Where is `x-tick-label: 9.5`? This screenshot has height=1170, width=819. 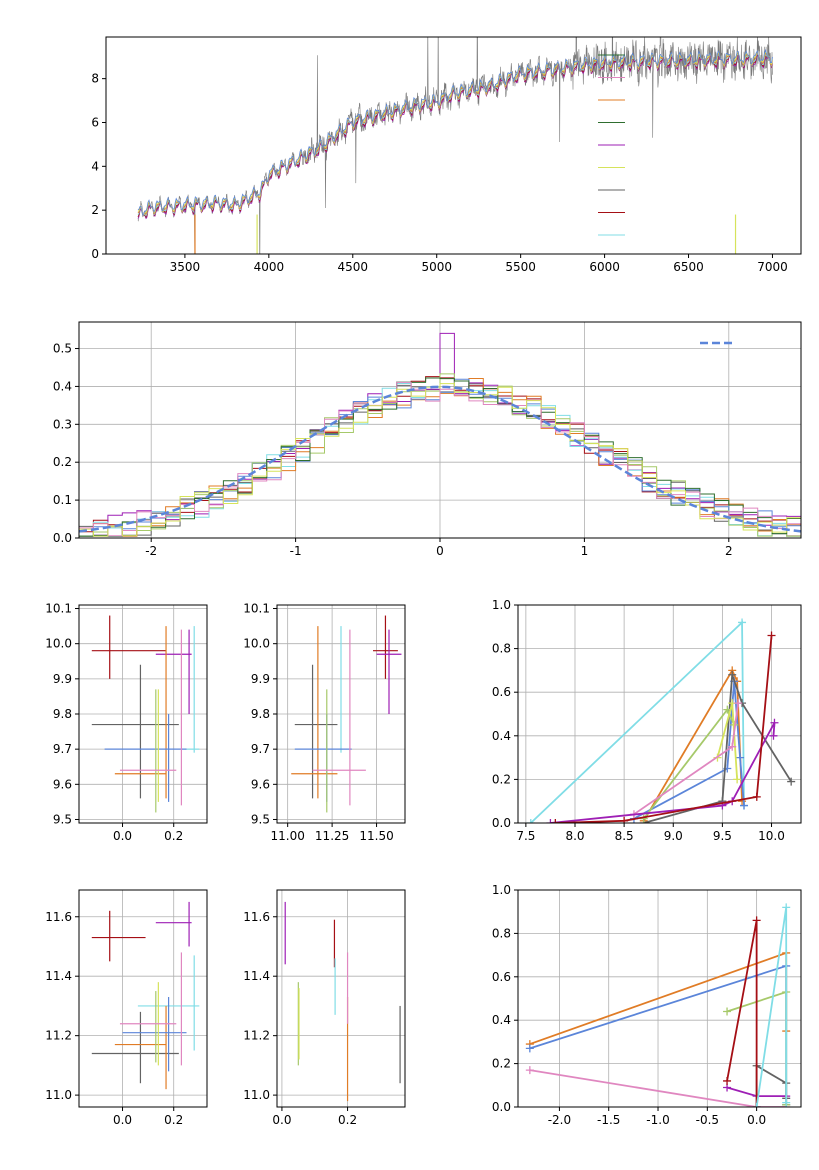 x-tick-label: 9.5 is located at coordinates (722, 836).